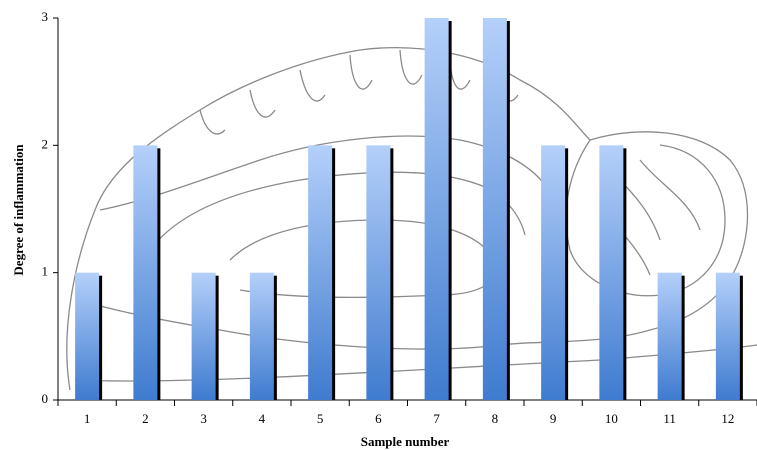  Describe the element at coordinates (45, 398) in the screenshot. I see `y-tick-label: 0` at that location.